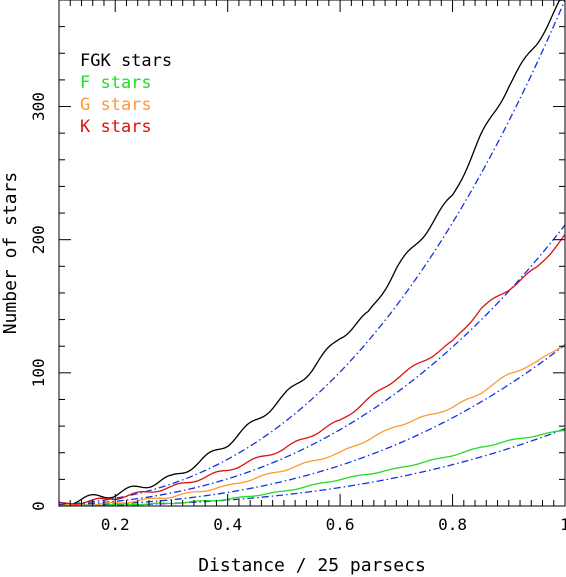 This screenshot has height=577, width=566. I want to click on x-tick-label: 0.2, so click(115, 524).